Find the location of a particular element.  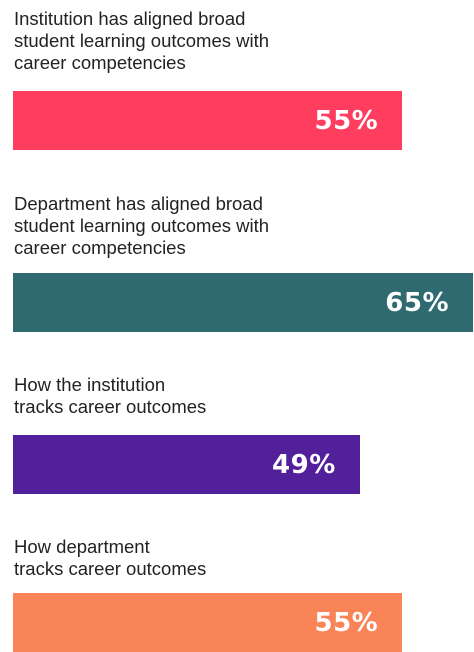

category-label: How department tracks career outcomes is located at coordinates (234, 558).